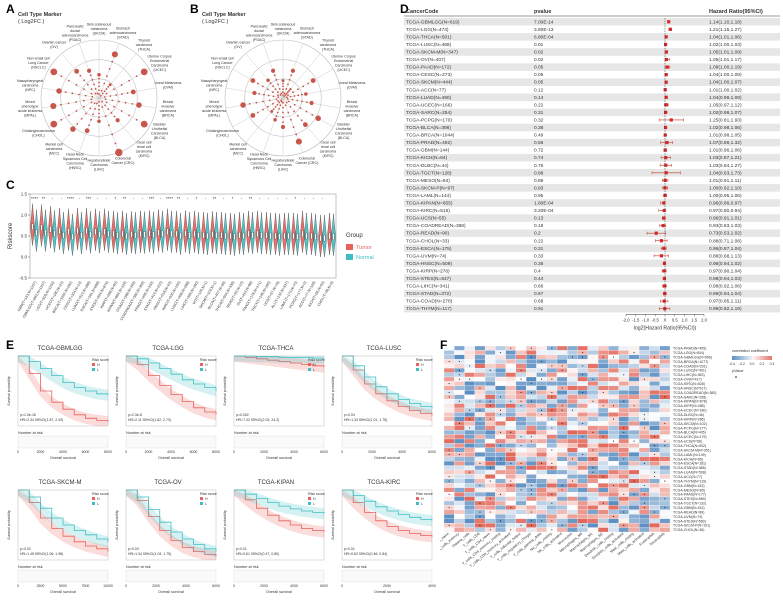  What do you see at coordinates (74, 112) in the screenshot?
I see `a-spoke` at bounding box center [74, 112].